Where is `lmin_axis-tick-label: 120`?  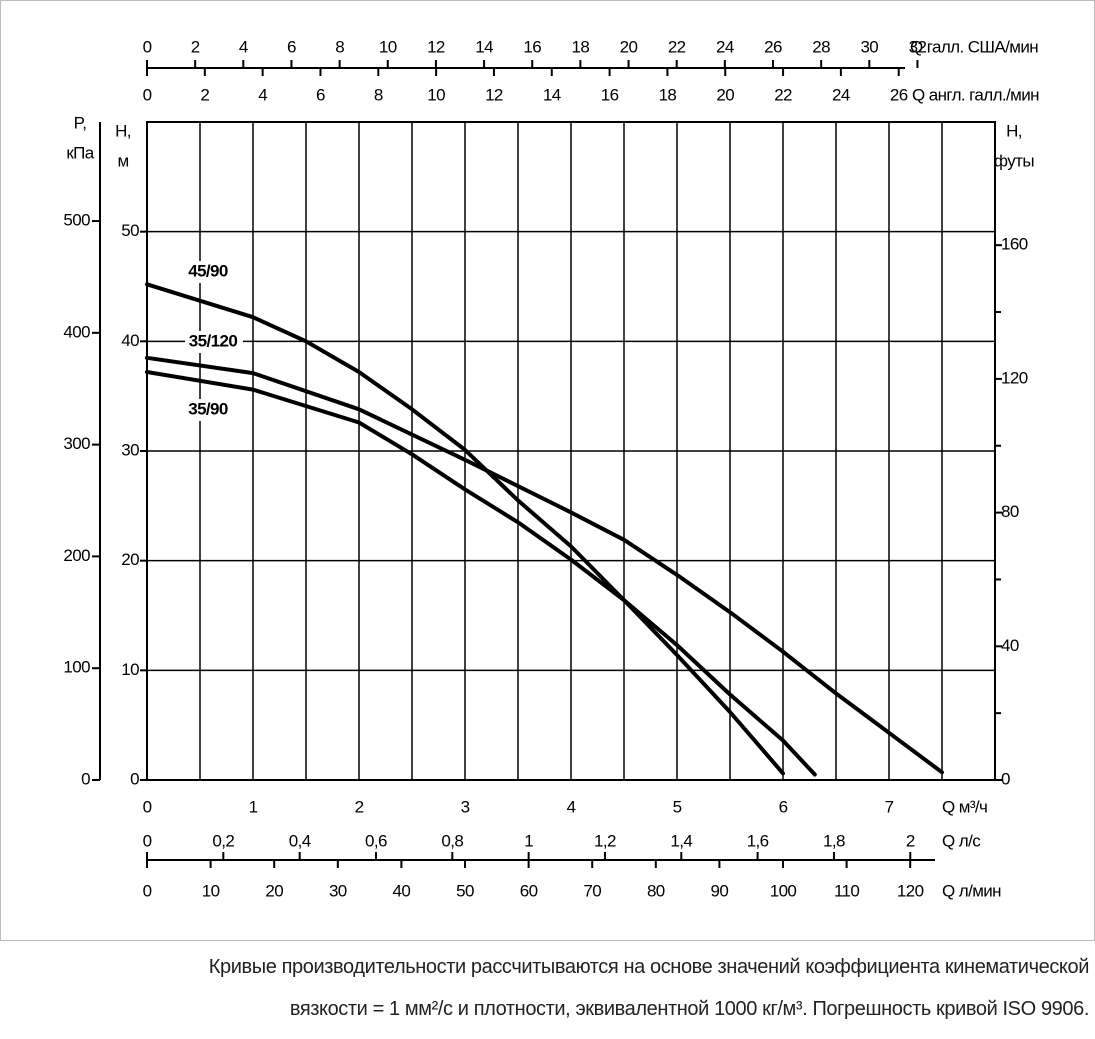 lmin_axis-tick-label: 120 is located at coordinates (910, 890).